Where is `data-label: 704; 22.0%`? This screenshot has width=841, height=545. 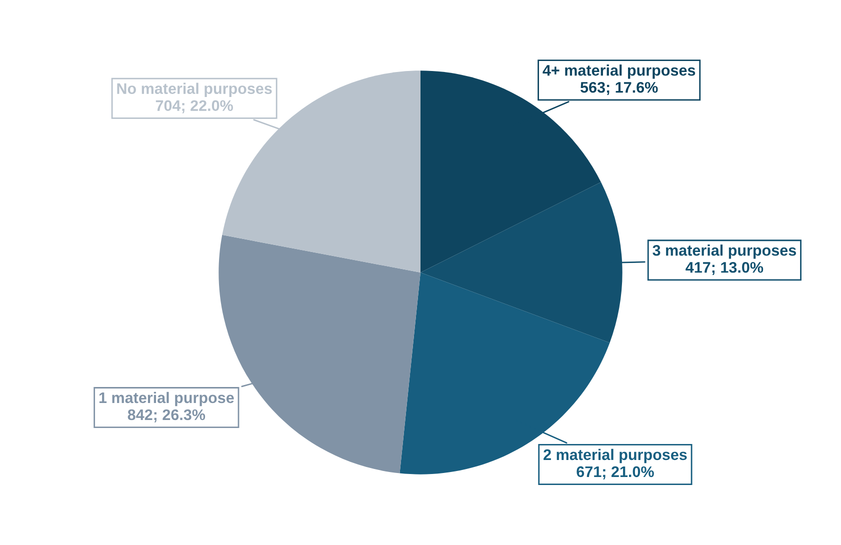
data-label: 704; 22.0% is located at coordinates (194, 107).